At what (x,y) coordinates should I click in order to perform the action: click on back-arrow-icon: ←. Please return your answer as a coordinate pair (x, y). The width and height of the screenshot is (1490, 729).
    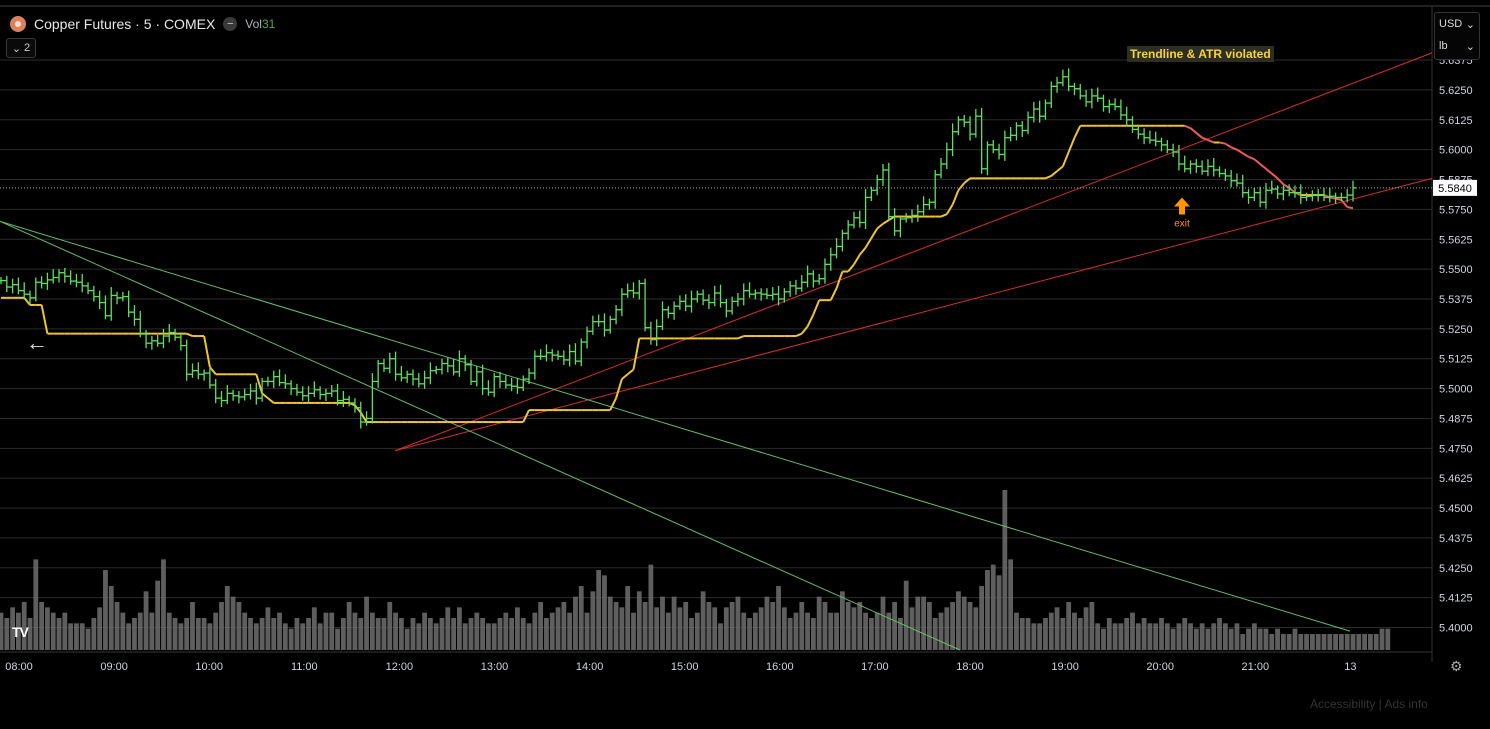
    Looking at the image, I should click on (37, 342).